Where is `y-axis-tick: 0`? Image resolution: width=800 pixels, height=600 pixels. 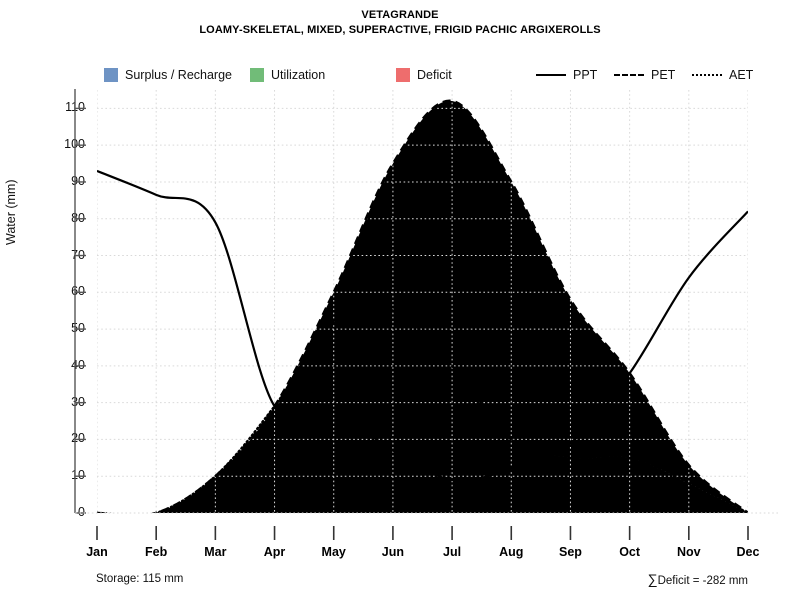 y-axis-tick: 0 is located at coordinates (81, 512).